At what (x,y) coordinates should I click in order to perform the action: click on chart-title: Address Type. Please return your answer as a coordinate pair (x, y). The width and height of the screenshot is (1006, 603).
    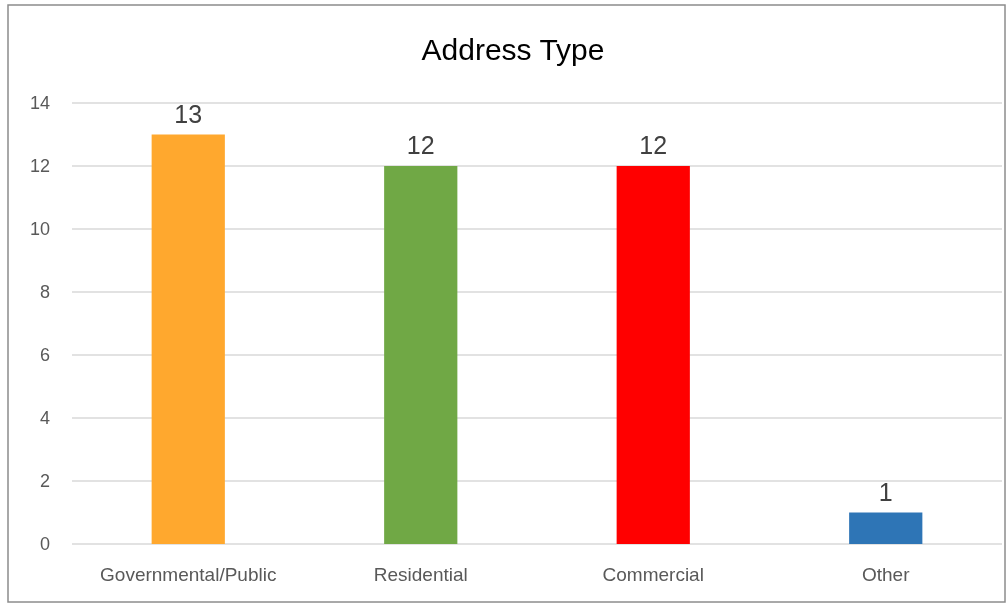
    Looking at the image, I should click on (513, 49).